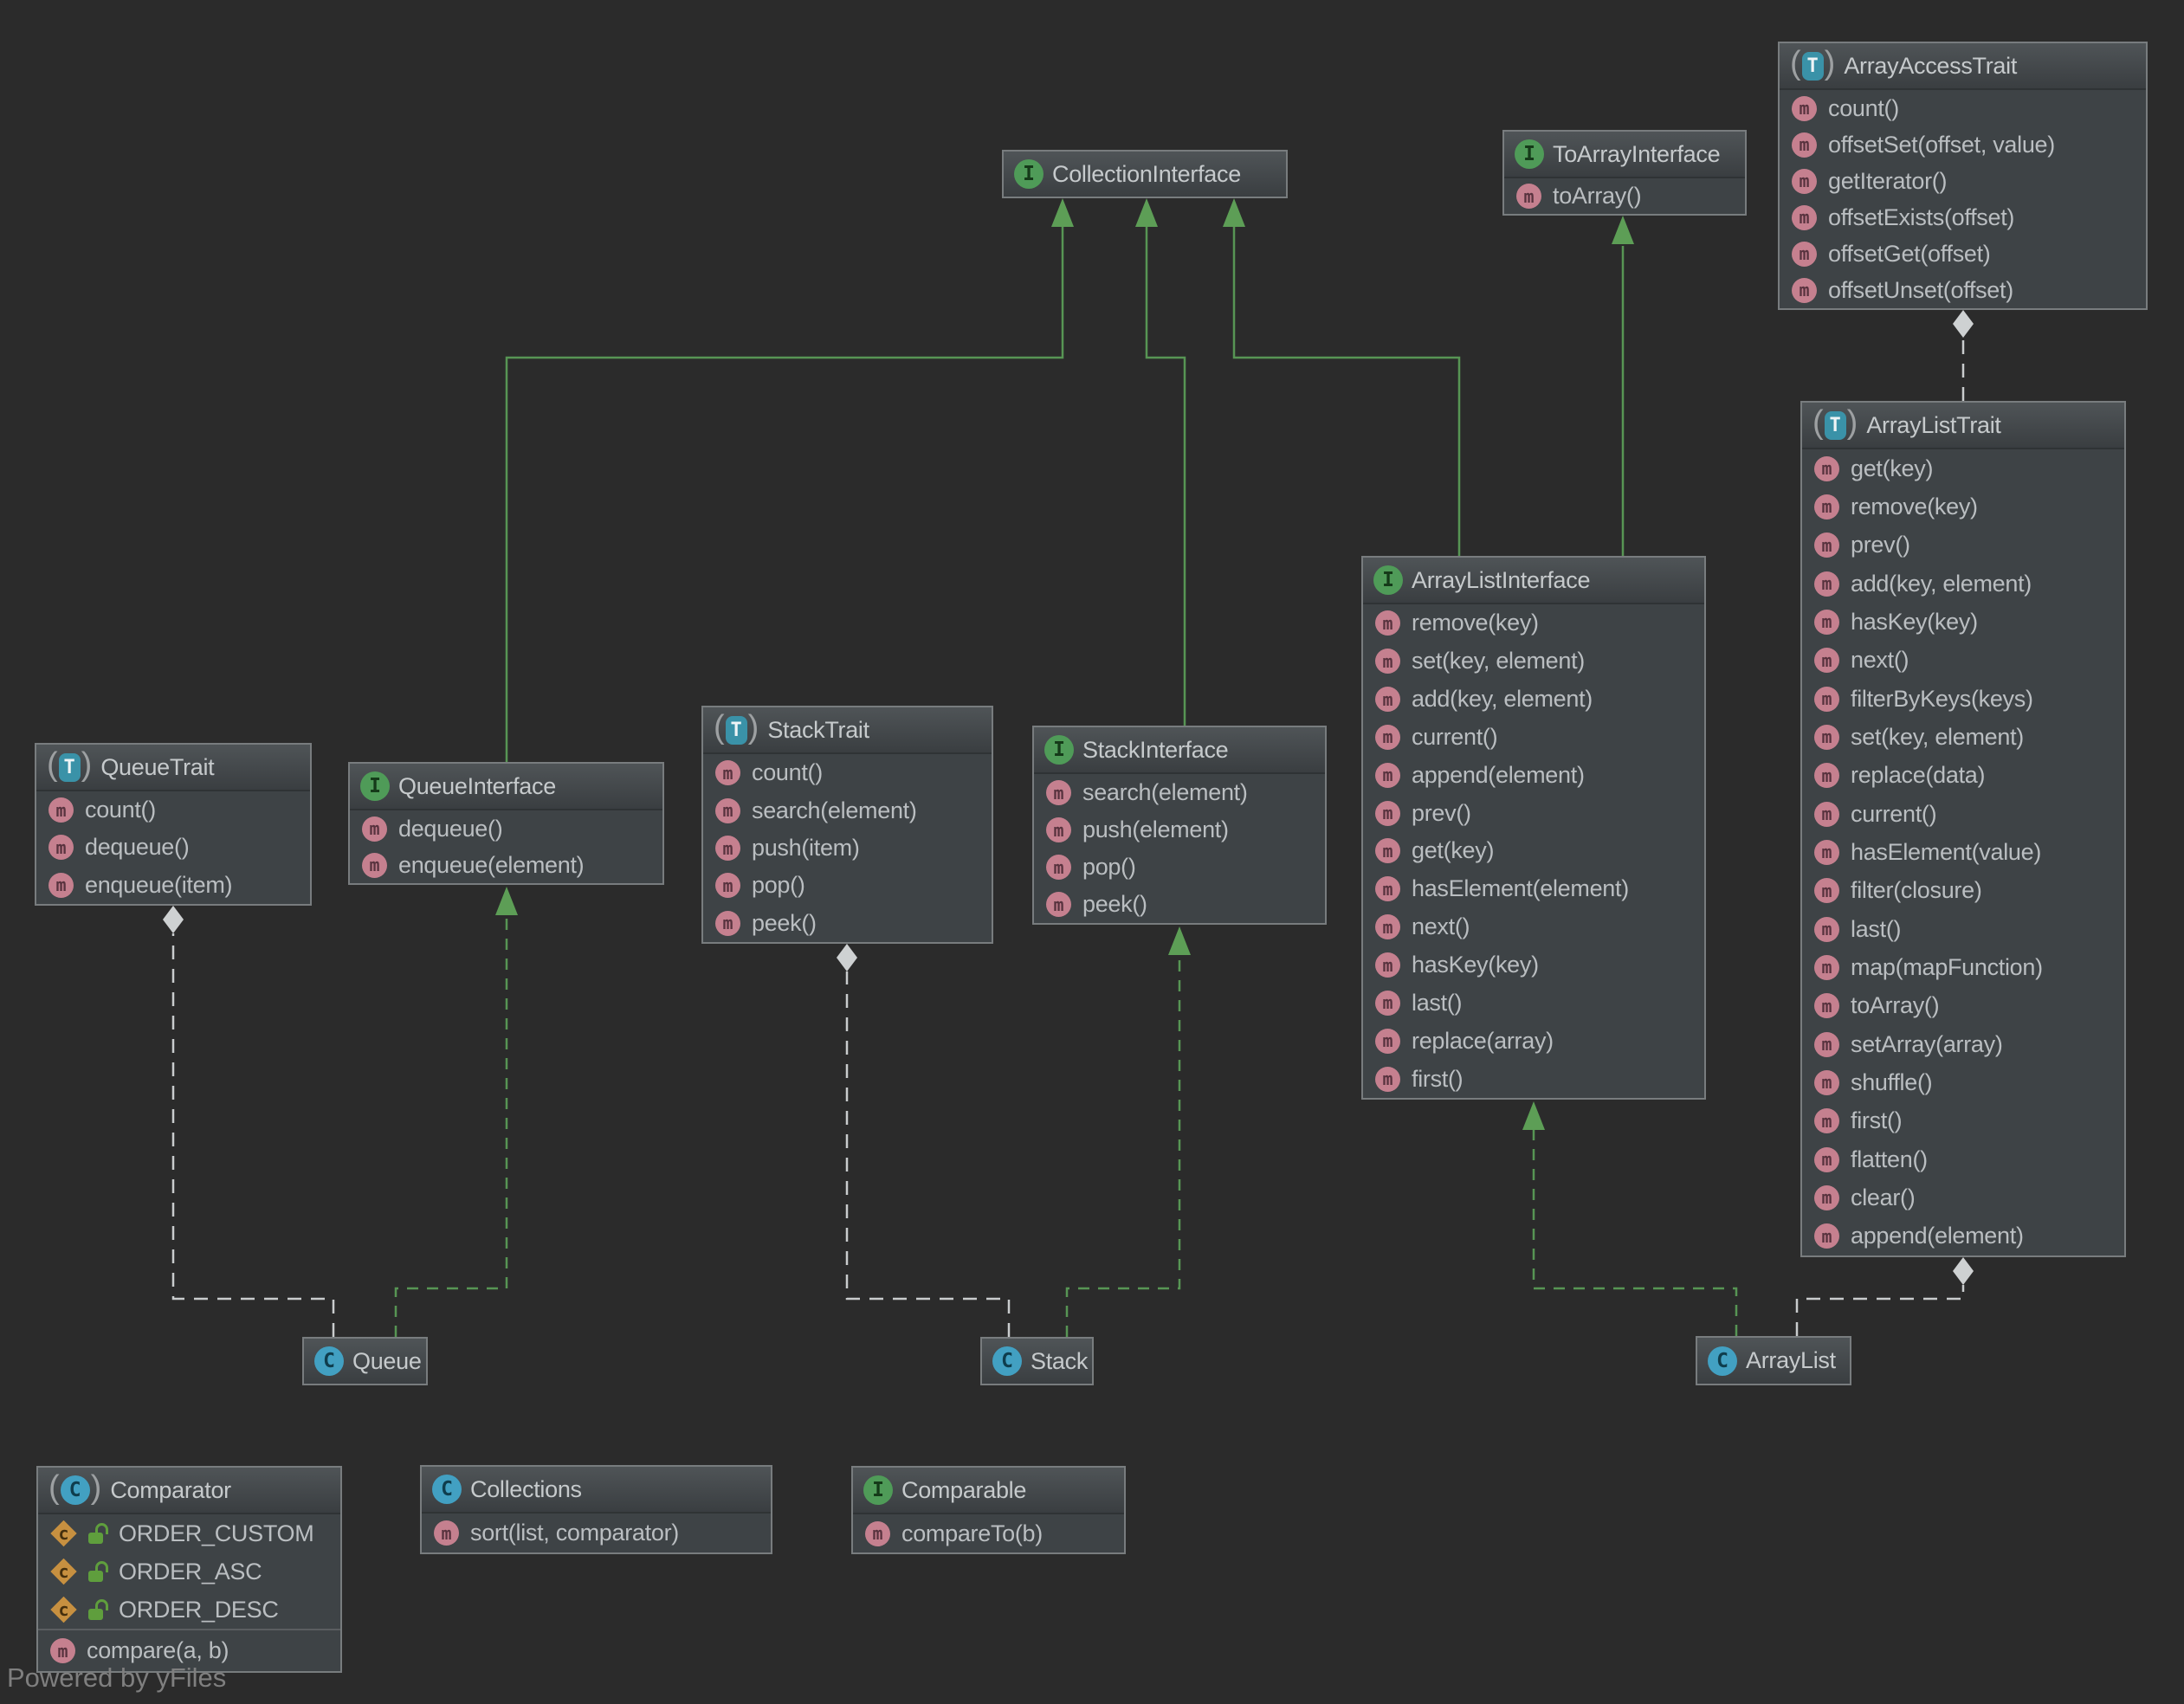  I want to click on class-box-stack: C Stack, so click(1037, 1361).